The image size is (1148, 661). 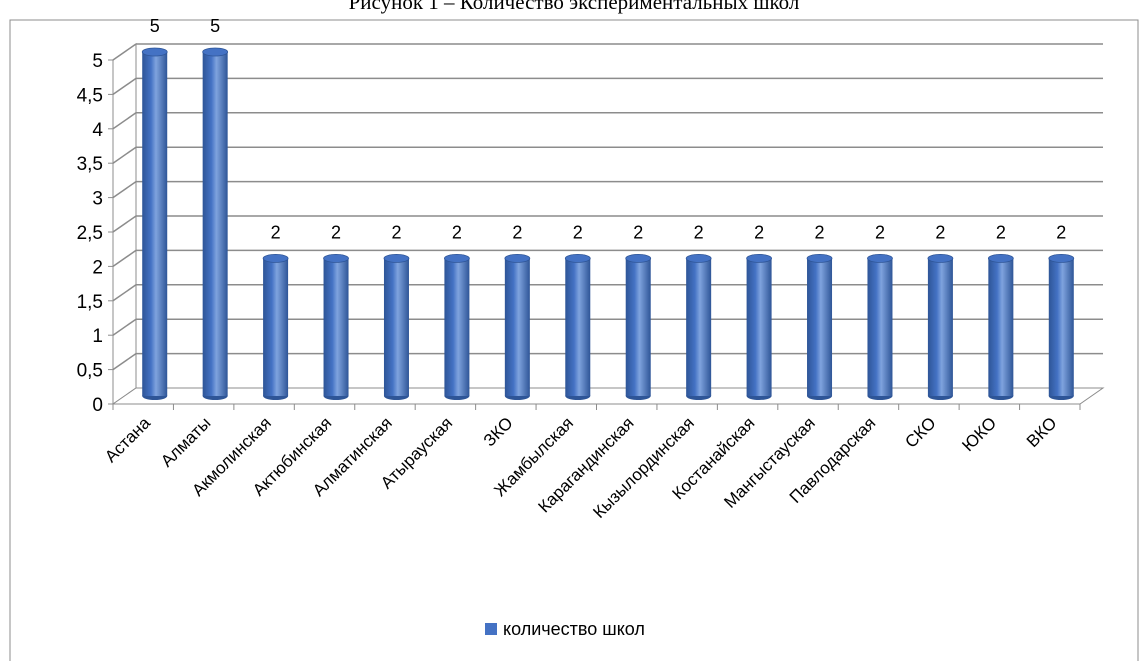 I want to click on y-tick-label: 0,5, so click(x=90, y=371).